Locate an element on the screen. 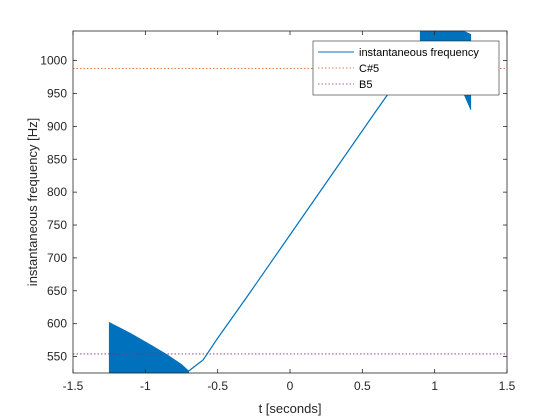  legend-entry: instantaneous frequency is located at coordinates (419, 53).